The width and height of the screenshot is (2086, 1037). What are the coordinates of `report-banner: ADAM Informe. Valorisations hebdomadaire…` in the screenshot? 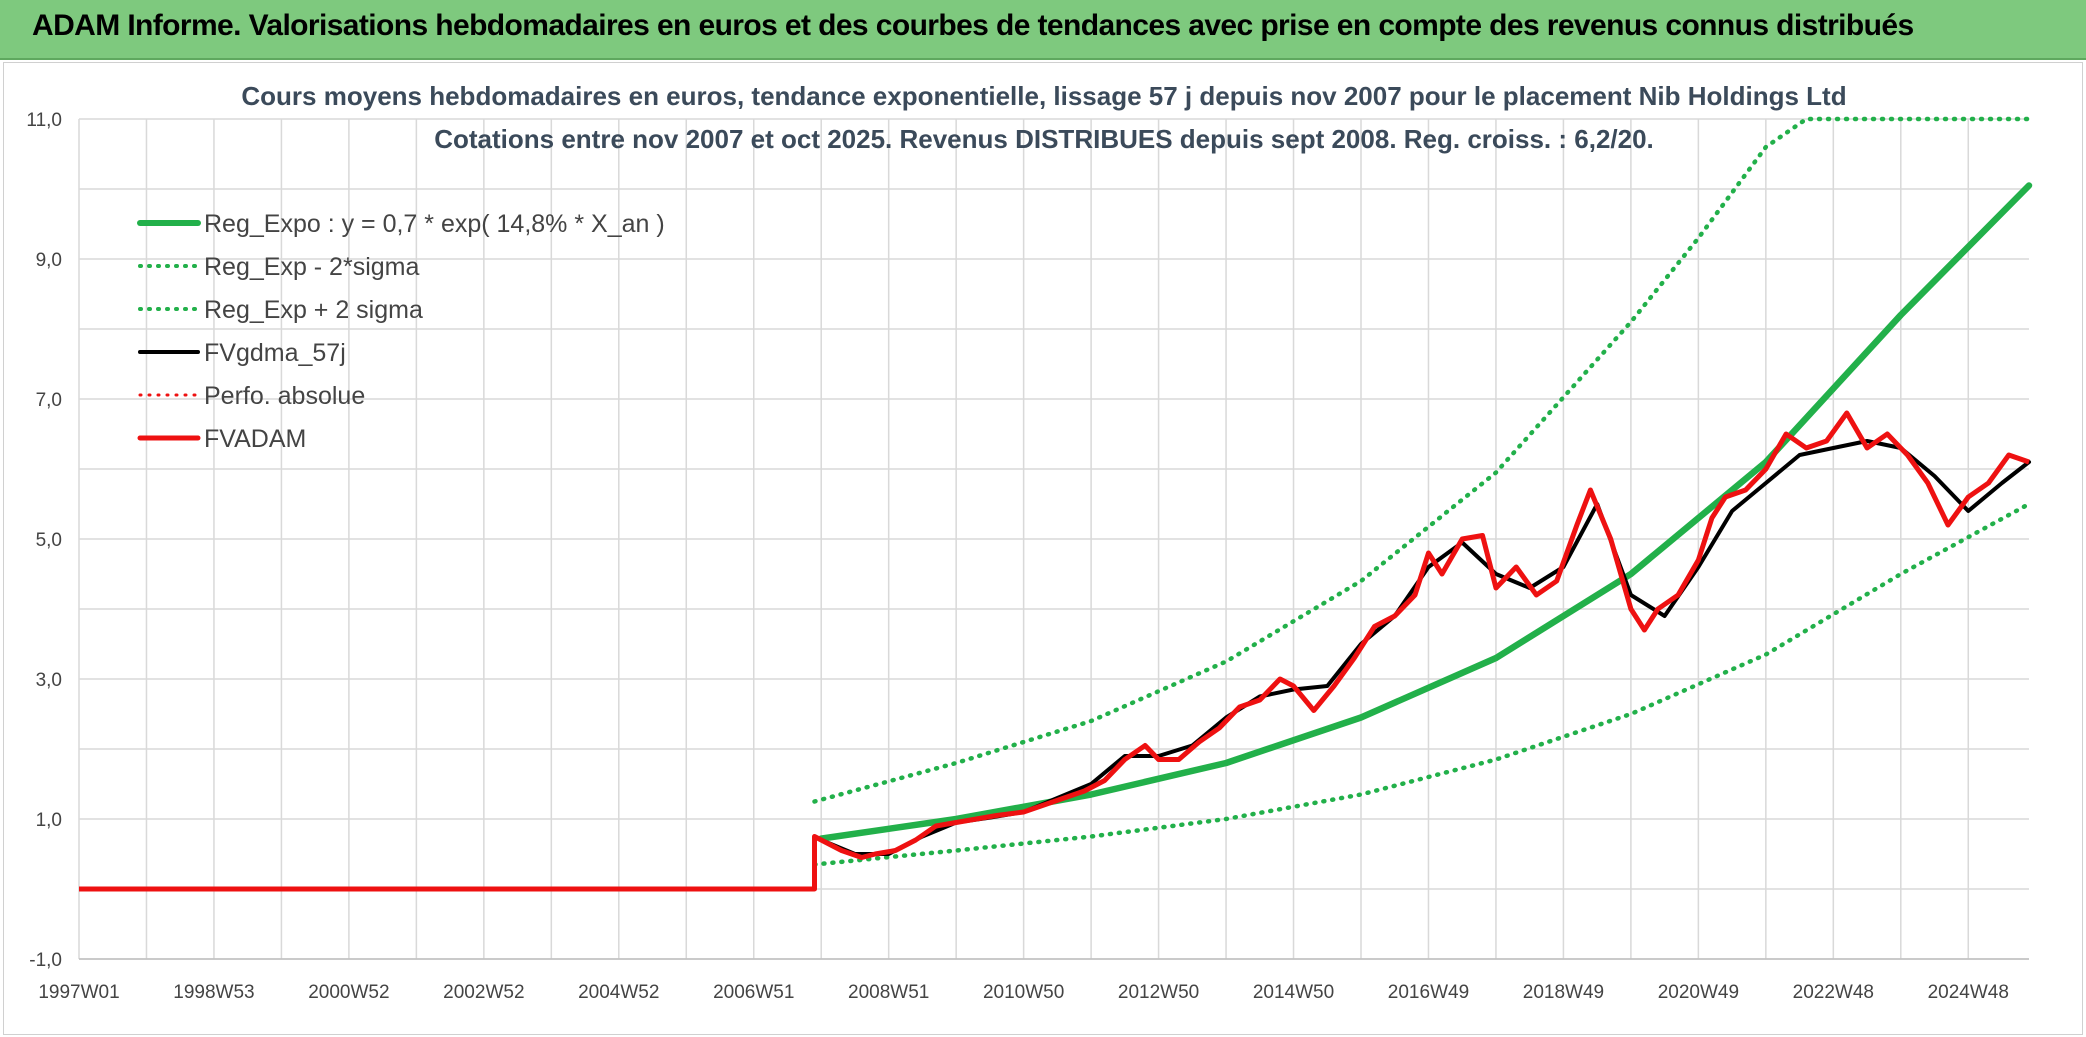 It's located at (1043, 30).